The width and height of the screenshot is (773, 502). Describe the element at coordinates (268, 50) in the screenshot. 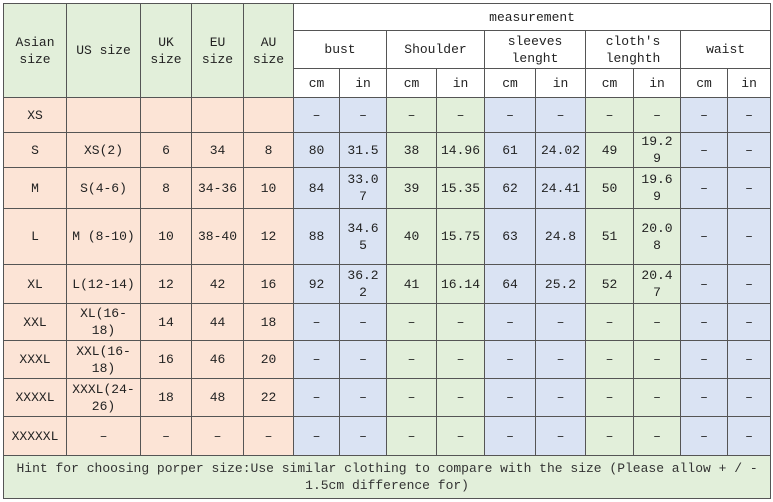

I see `header-cell: AU size` at that location.